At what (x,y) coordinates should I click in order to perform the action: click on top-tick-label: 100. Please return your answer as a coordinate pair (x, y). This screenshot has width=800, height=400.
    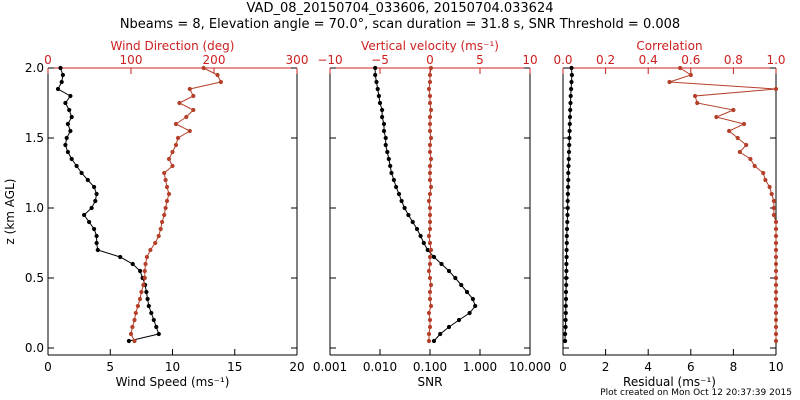
    Looking at the image, I should click on (131, 60).